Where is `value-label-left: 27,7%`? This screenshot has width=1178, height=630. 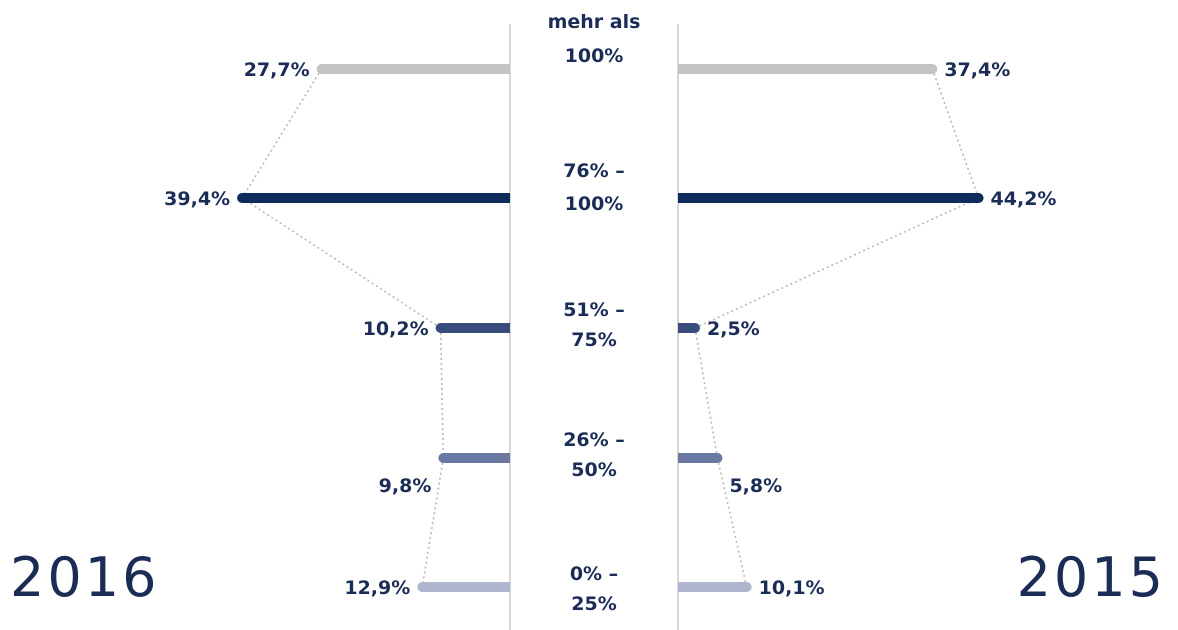
value-label-left: 27,7% is located at coordinates (277, 70).